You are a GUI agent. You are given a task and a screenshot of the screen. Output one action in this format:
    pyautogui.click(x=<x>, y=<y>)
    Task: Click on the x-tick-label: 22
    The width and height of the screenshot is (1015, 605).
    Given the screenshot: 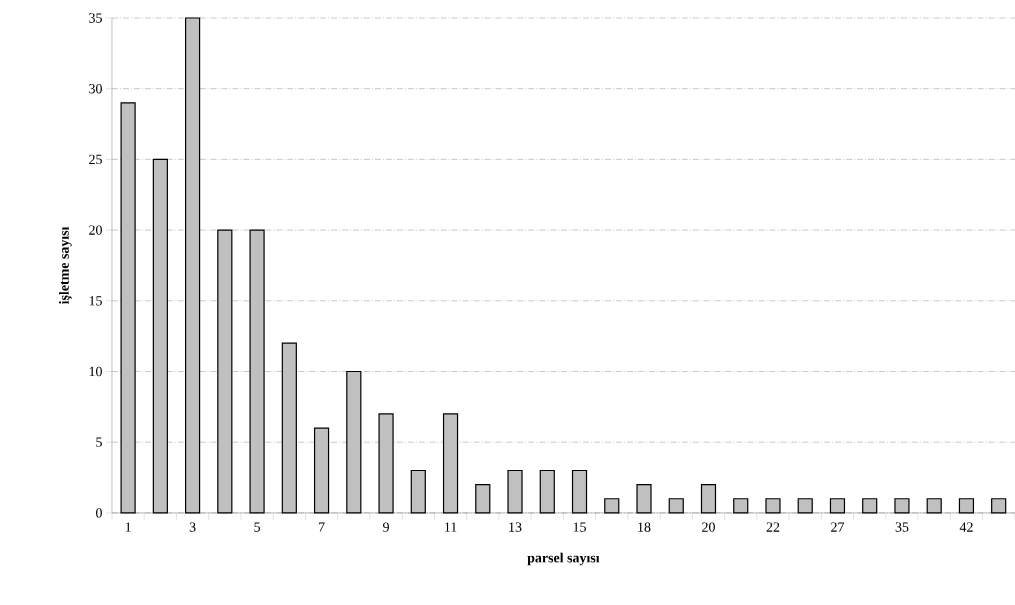 What is the action you would take?
    pyautogui.click(x=773, y=527)
    